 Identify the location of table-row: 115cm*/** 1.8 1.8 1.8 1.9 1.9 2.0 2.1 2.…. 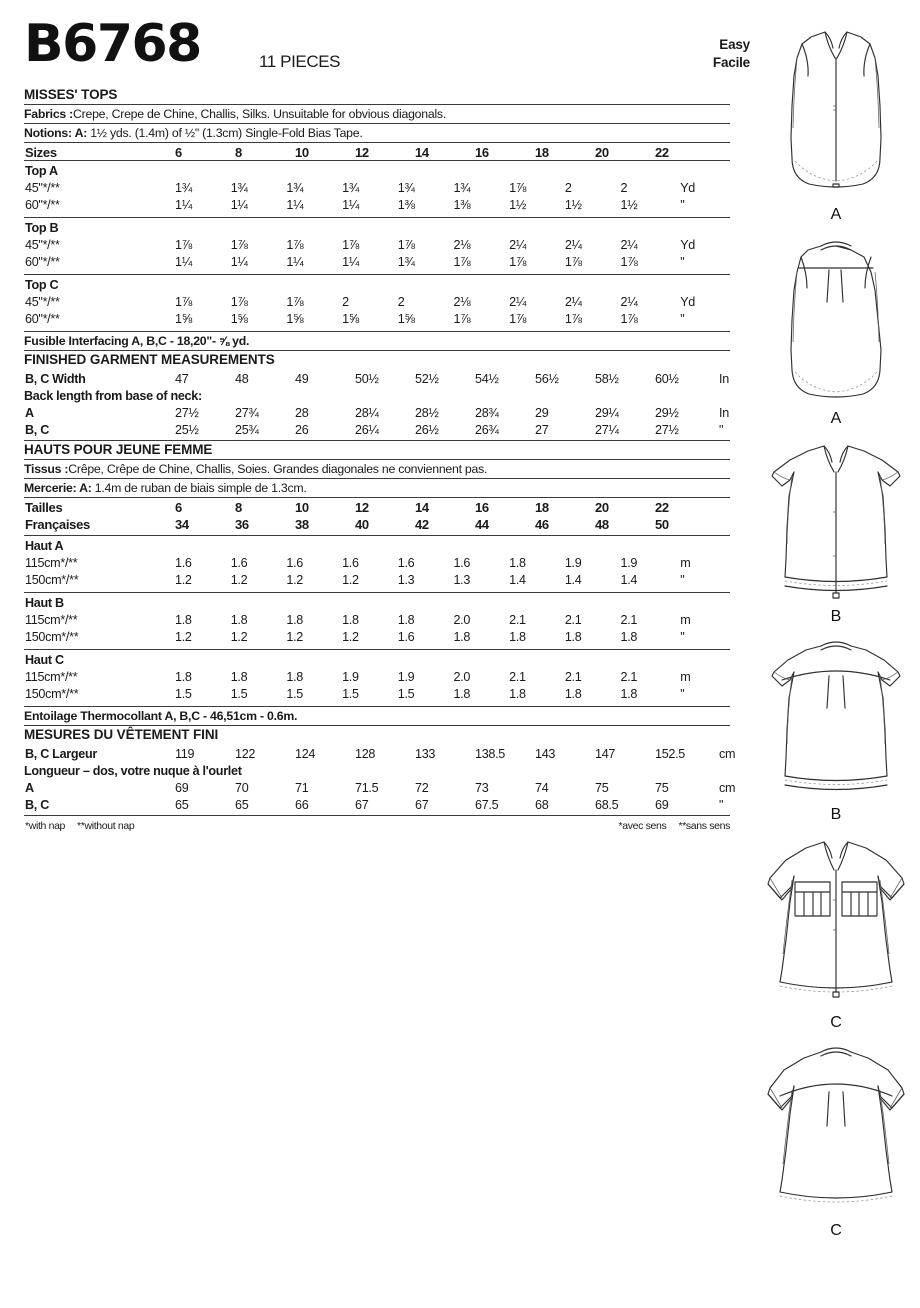
(377, 675).